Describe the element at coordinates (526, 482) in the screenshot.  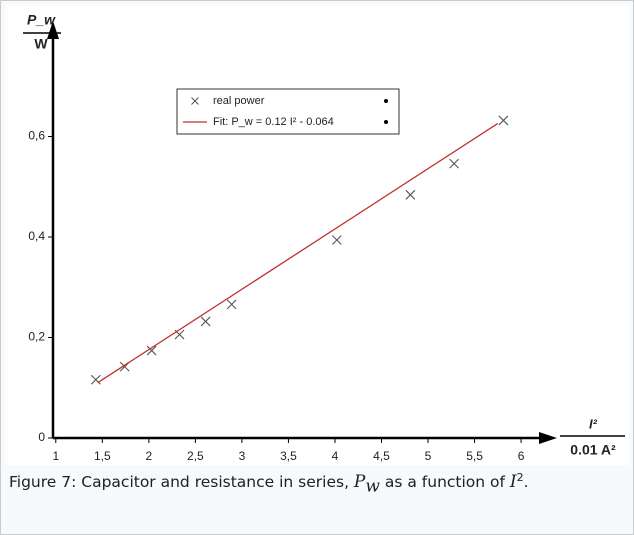
I see `caption-text: .` at that location.